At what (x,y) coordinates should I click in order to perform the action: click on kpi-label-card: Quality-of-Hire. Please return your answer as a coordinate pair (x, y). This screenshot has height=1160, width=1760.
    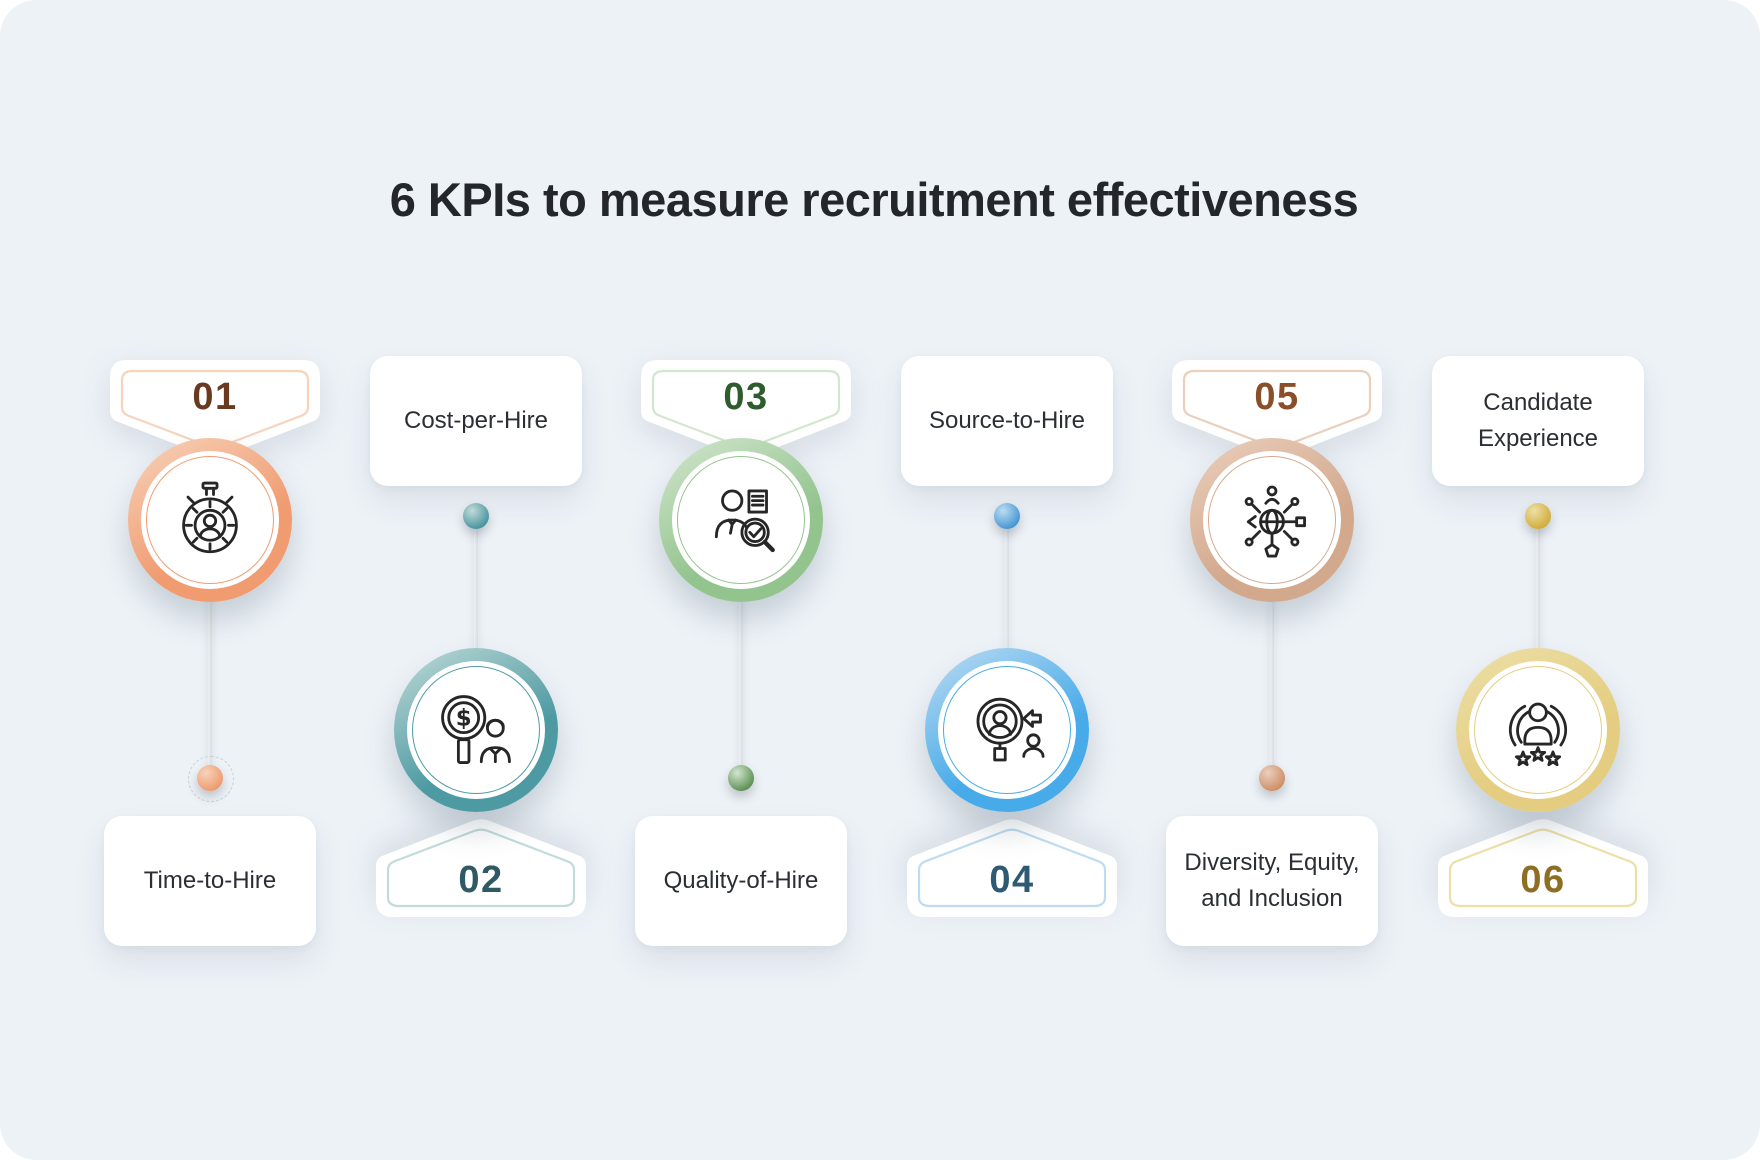
    Looking at the image, I should click on (741, 881).